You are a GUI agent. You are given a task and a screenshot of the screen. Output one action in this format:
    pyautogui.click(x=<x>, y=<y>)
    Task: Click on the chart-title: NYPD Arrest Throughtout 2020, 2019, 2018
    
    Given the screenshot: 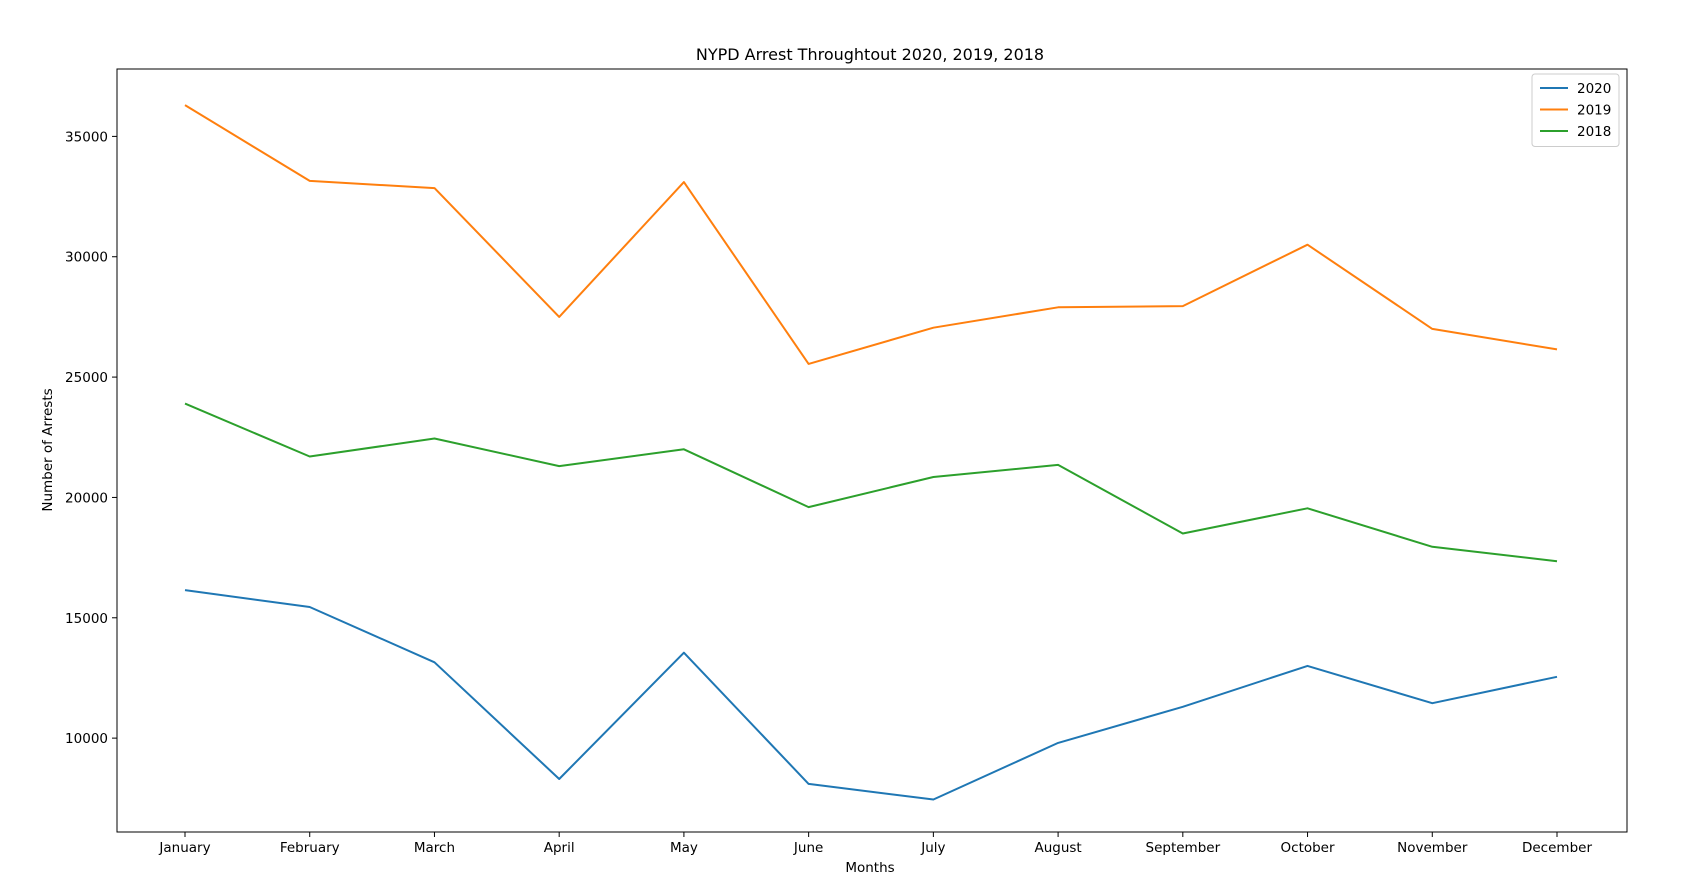 What is the action you would take?
    pyautogui.click(x=870, y=54)
    